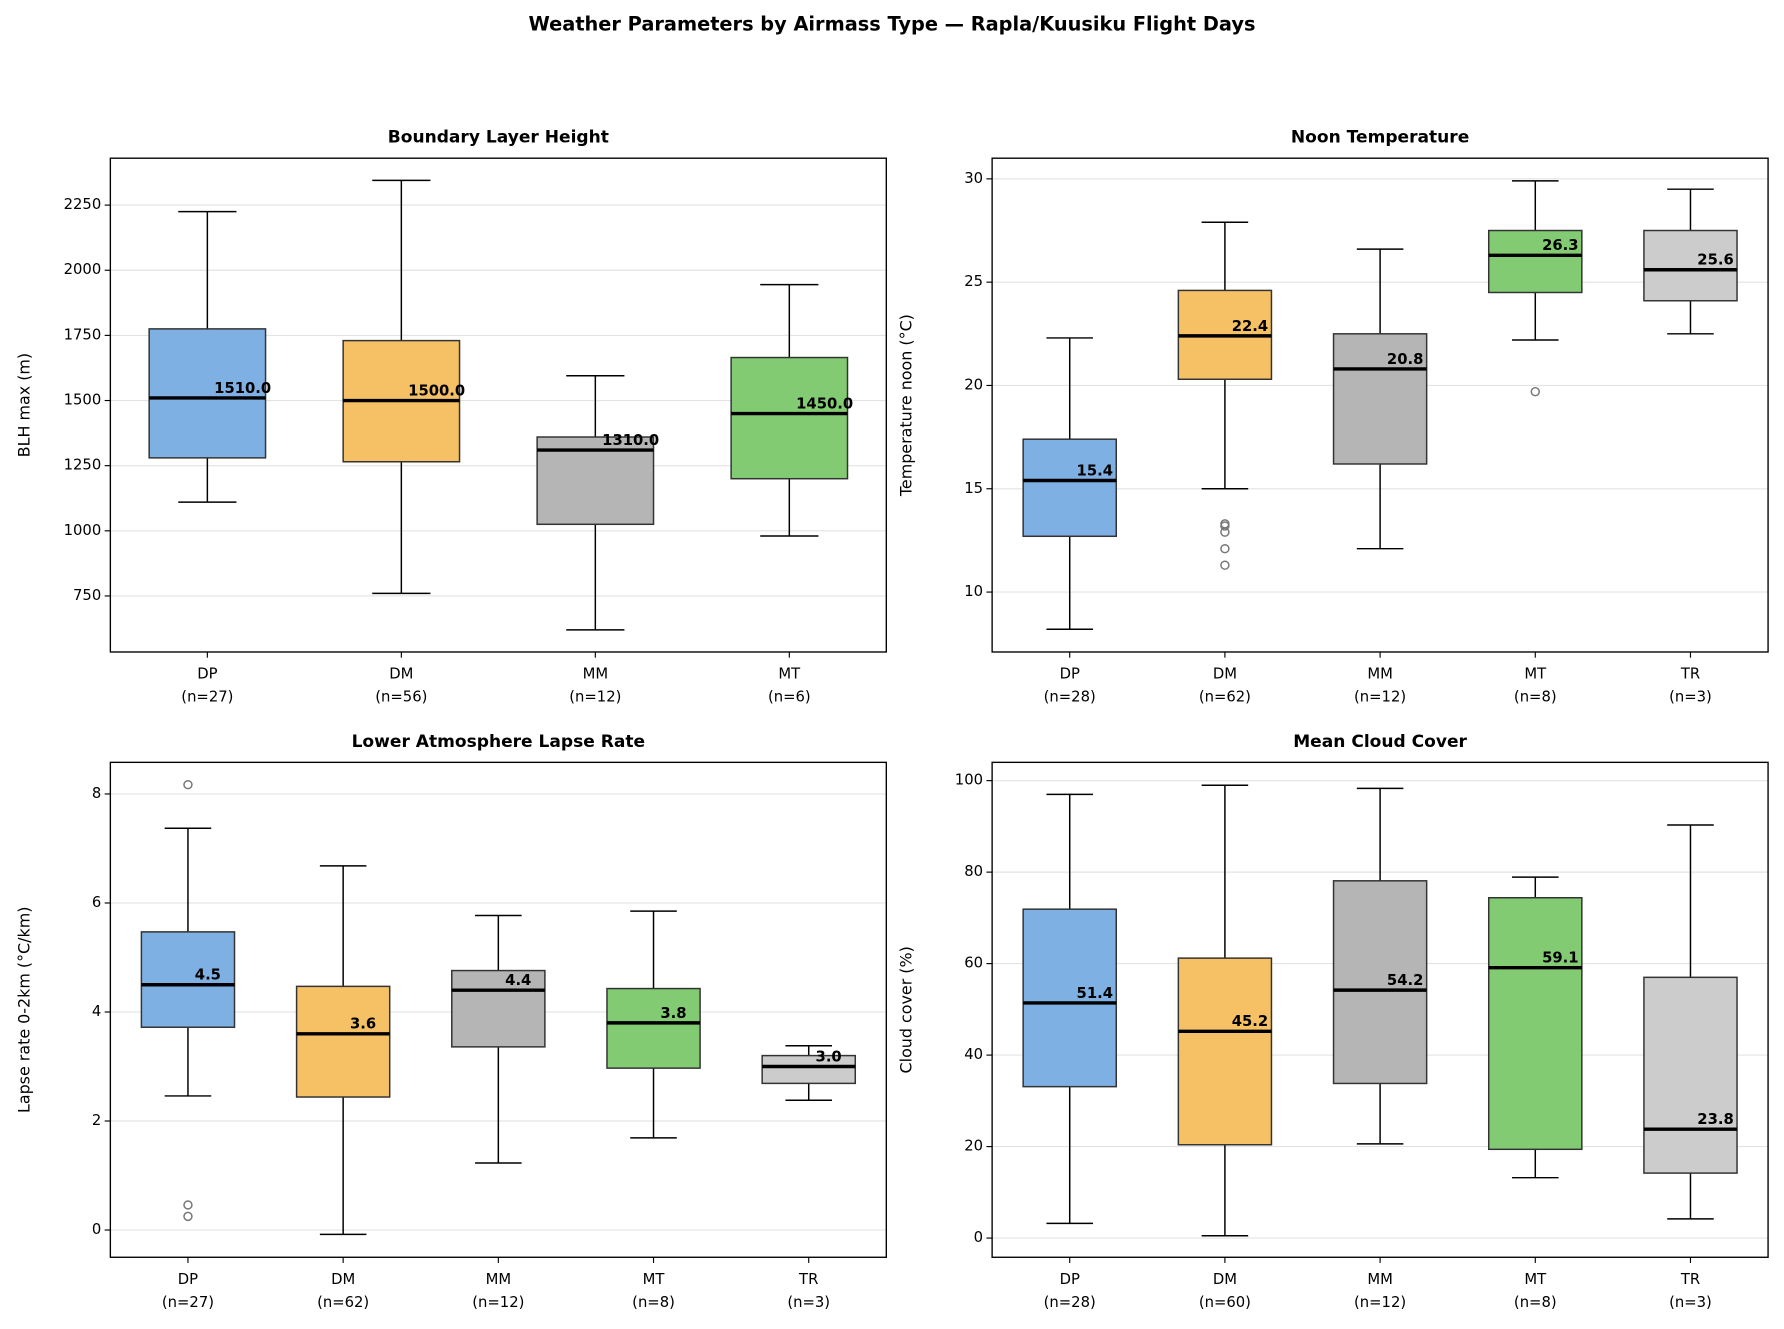 Image resolution: width=1784 pixels, height=1329 pixels. I want to click on y-tick-label: 80, so click(973, 871).